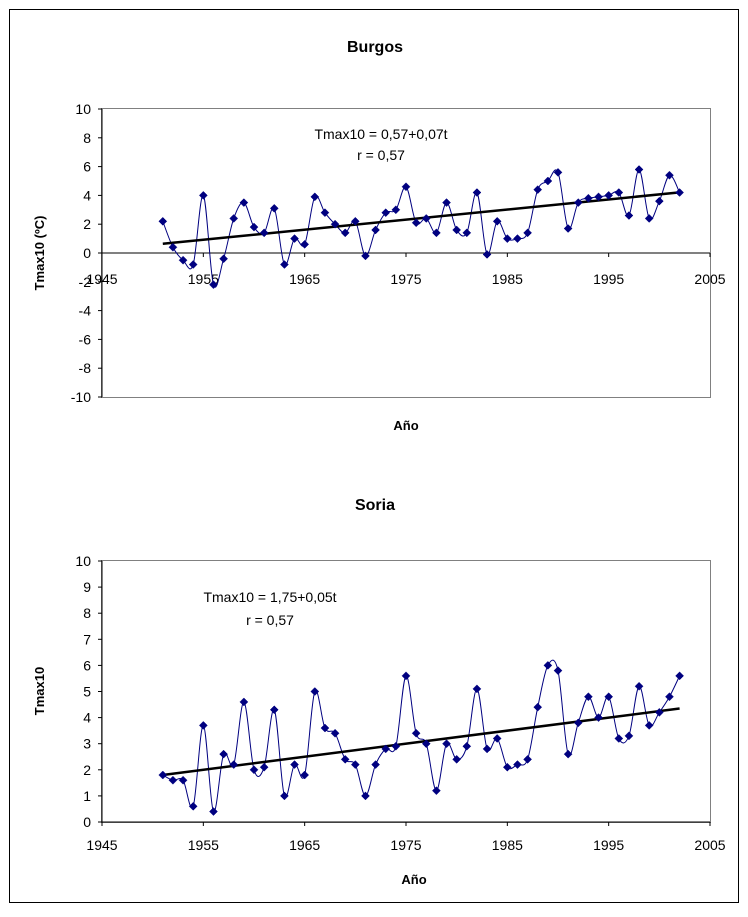  Describe the element at coordinates (405, 845) in the screenshot. I see `x-tick-label: 1975` at that location.